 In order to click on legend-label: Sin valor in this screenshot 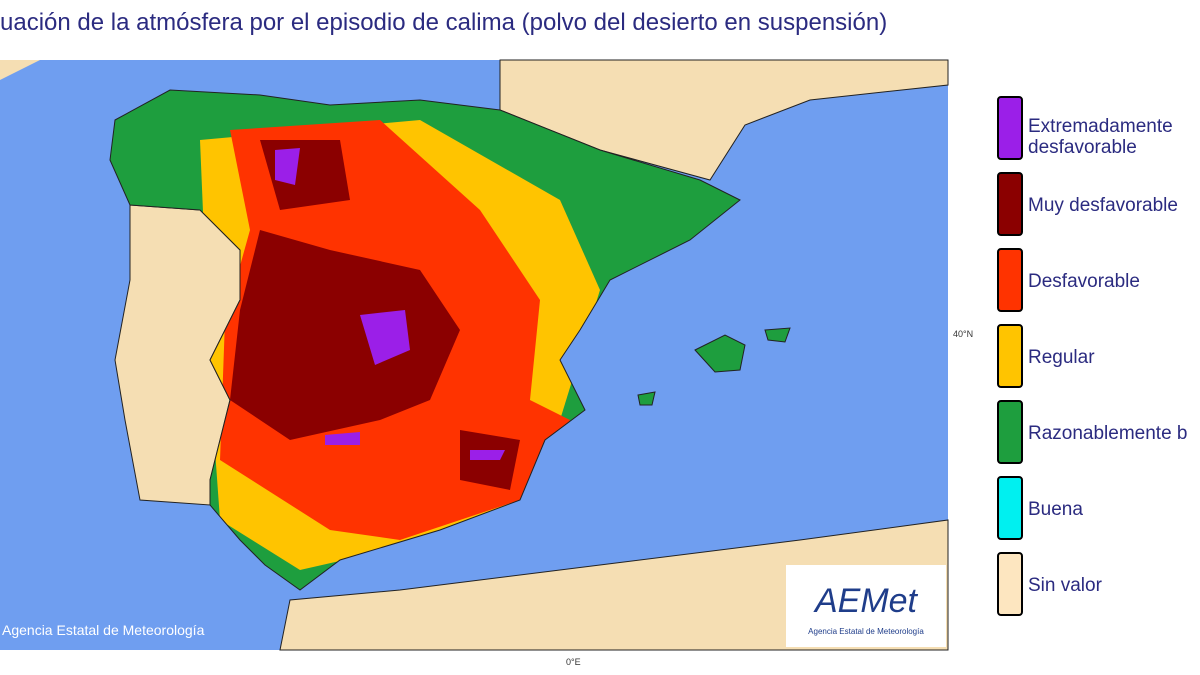, I will do `click(1065, 585)`.